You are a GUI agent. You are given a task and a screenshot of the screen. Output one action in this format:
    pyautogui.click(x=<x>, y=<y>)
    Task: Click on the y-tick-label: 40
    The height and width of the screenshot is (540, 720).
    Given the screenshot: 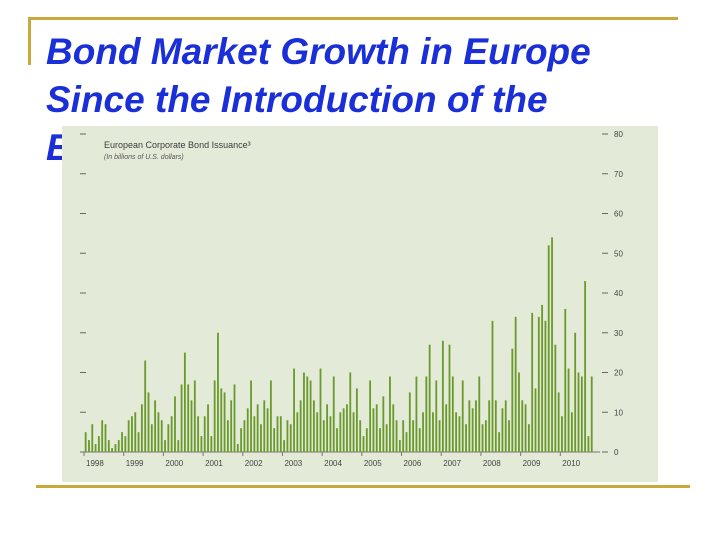 What is the action you would take?
    pyautogui.click(x=618, y=293)
    